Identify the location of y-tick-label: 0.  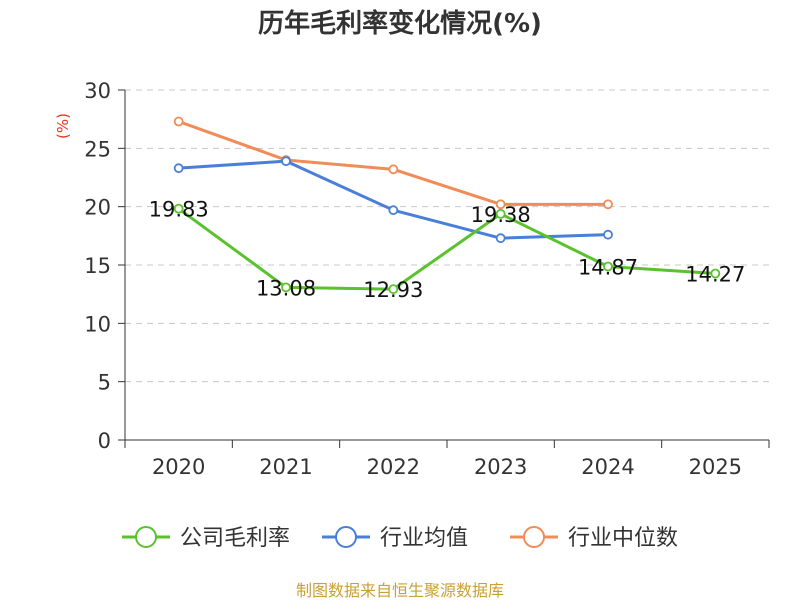
(104, 441).